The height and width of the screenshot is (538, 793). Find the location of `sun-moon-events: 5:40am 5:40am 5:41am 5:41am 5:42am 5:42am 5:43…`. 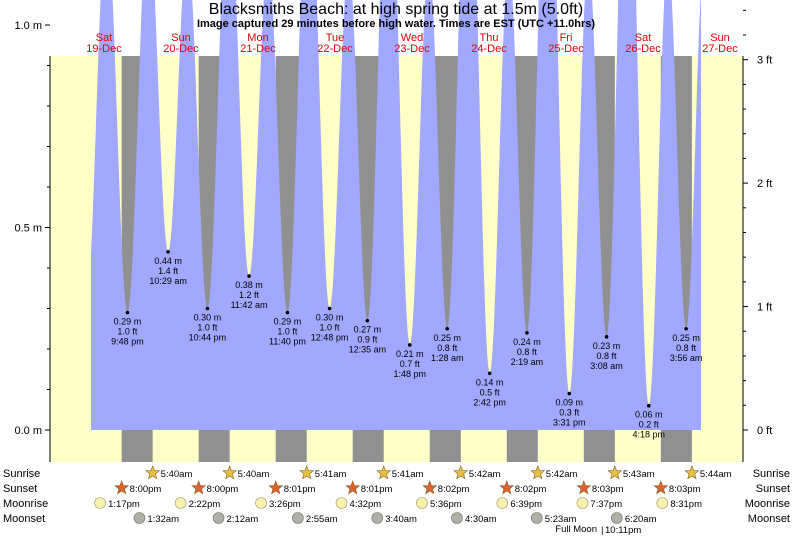

sun-moon-events: 5:40am 5:40am 5:41am 5:41am 5:42am 5:42am 5:43… is located at coordinates (413, 495).